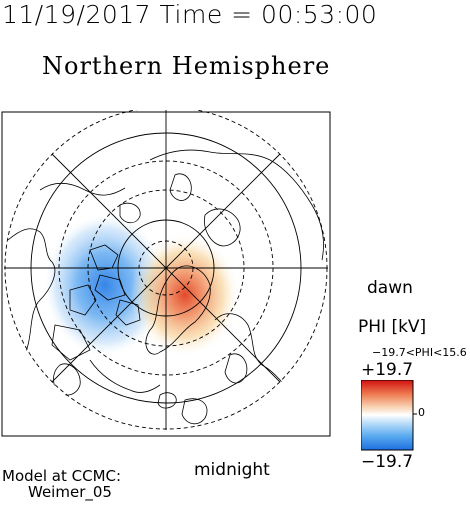  I want to click on colorbar-gradient, so click(387, 415).